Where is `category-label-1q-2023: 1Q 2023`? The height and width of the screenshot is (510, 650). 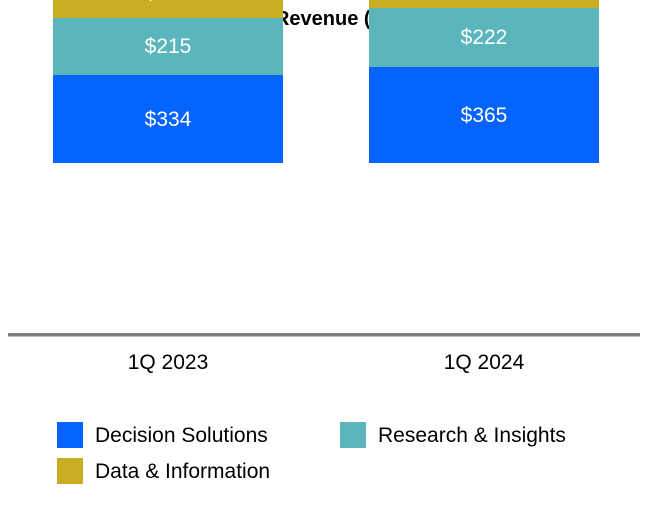
category-label-1q-2023: 1Q 2023 is located at coordinates (168, 362).